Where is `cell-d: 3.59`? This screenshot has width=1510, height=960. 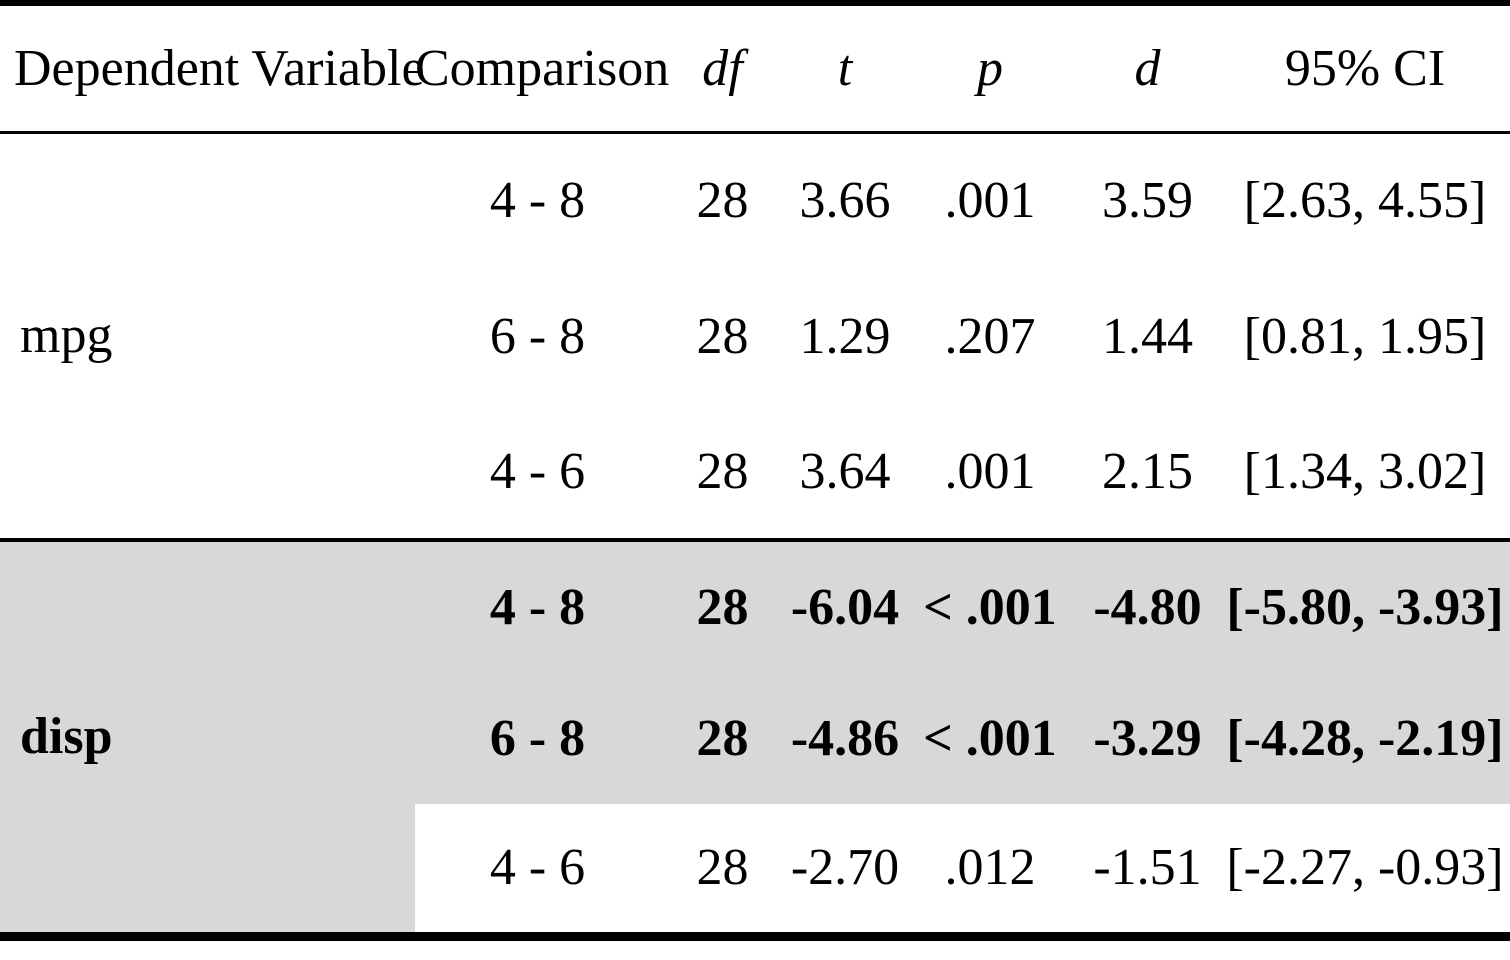
cell-d: 3.59 is located at coordinates (1147, 201).